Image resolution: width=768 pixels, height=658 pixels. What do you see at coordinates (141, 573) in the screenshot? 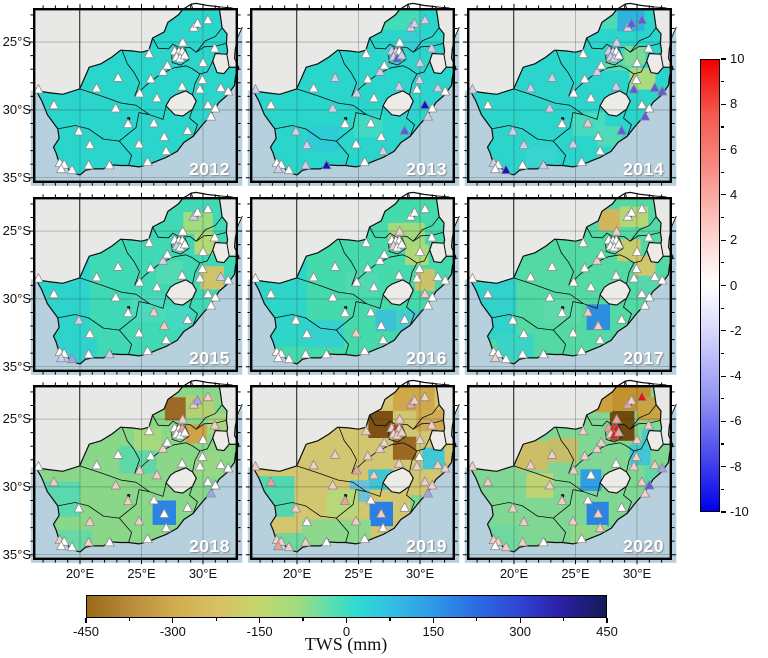
I see `lon-tick-label: 25°E` at bounding box center [141, 573].